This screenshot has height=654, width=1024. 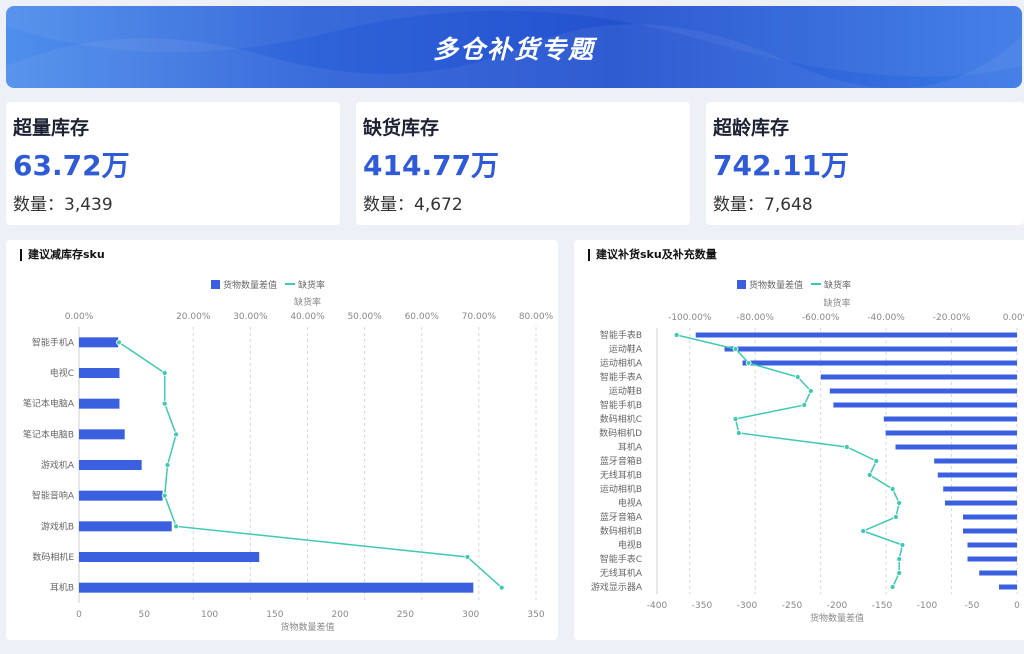 What do you see at coordinates (621, 419) in the screenshot?
I see `y-tick-label: 数码相机C` at bounding box center [621, 419].